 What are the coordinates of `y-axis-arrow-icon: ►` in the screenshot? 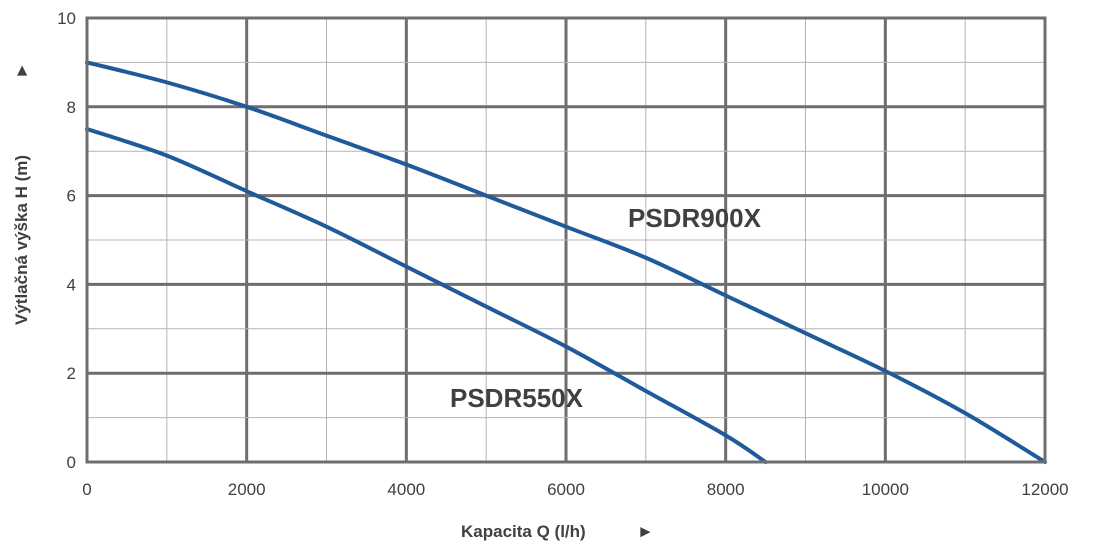 It's located at (21, 70).